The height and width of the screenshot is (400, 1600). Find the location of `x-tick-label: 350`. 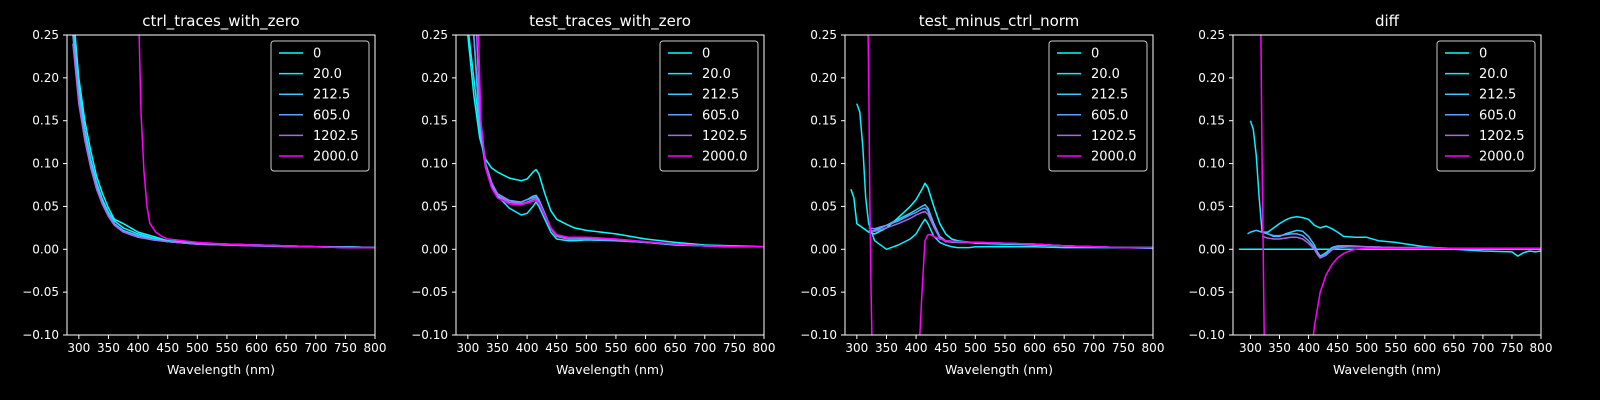

x-tick-label: 350 is located at coordinates (886, 348).